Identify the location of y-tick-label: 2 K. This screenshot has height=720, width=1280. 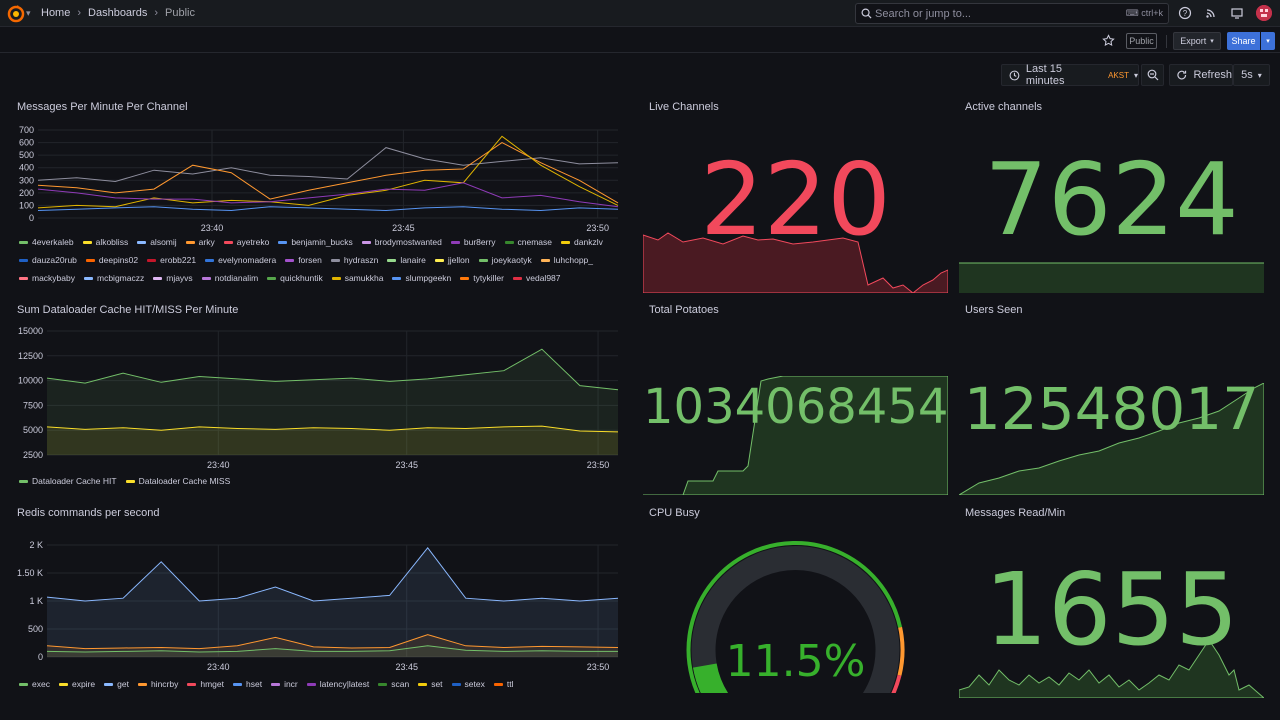
(36, 545).